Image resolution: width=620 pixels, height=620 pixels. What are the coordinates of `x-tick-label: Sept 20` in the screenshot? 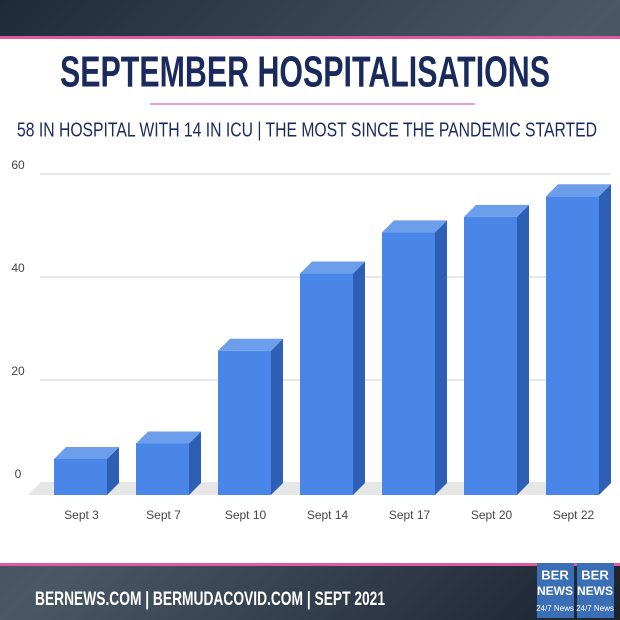 It's located at (492, 515).